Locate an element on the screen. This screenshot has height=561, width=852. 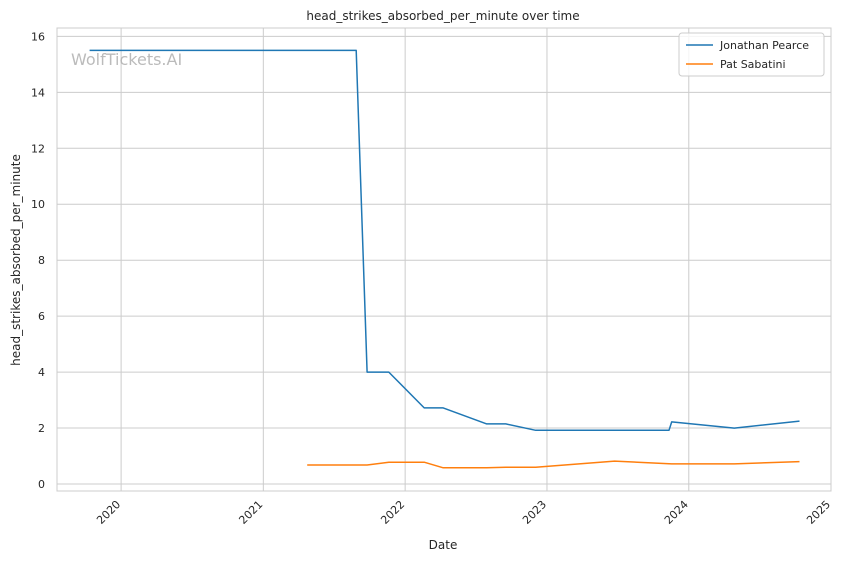
legend-label-pat-sabatini: Pat Sabatini is located at coordinates (753, 64).